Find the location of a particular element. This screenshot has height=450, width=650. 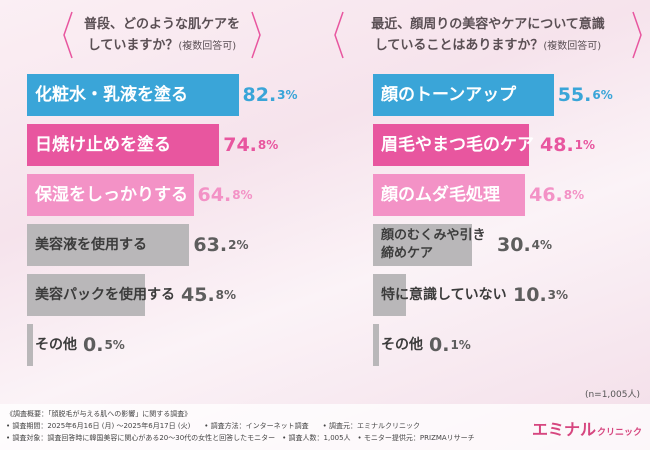

bar-value-label: 30. 4% is located at coordinates (525, 245).